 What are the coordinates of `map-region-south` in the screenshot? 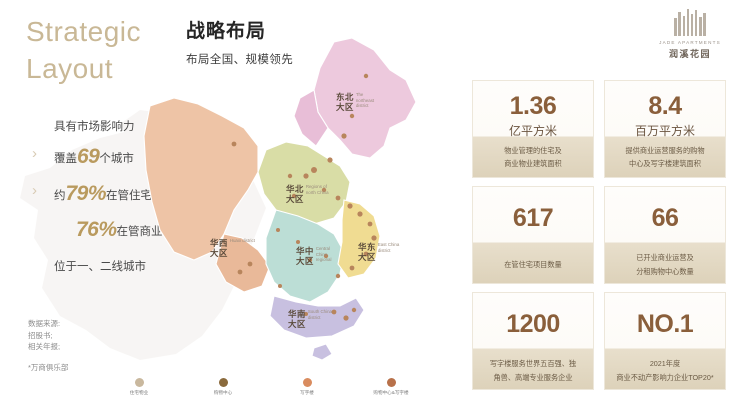 It's located at (317, 317).